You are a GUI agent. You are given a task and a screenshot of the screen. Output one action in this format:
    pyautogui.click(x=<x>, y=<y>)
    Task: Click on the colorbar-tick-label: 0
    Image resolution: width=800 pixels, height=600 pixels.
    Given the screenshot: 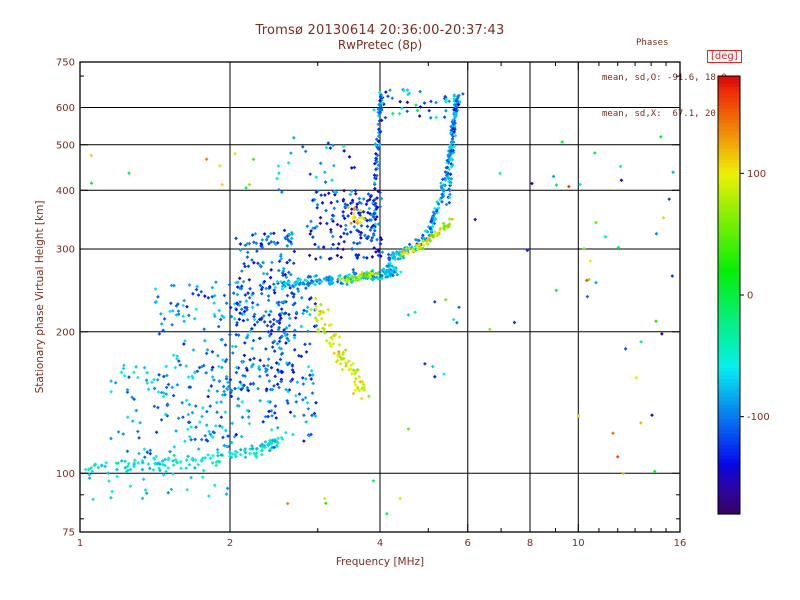 What is the action you would take?
    pyautogui.click(x=750, y=296)
    